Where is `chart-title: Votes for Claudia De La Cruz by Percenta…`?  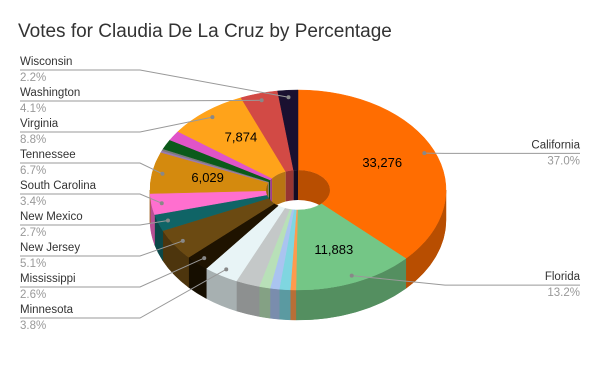
chart-title: Votes for Claudia De La Cruz by Percenta… is located at coordinates (205, 31).